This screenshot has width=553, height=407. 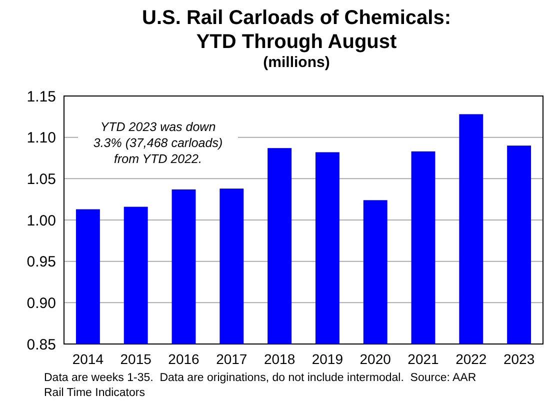 I want to click on x-tick-label: 2018, so click(x=280, y=359).